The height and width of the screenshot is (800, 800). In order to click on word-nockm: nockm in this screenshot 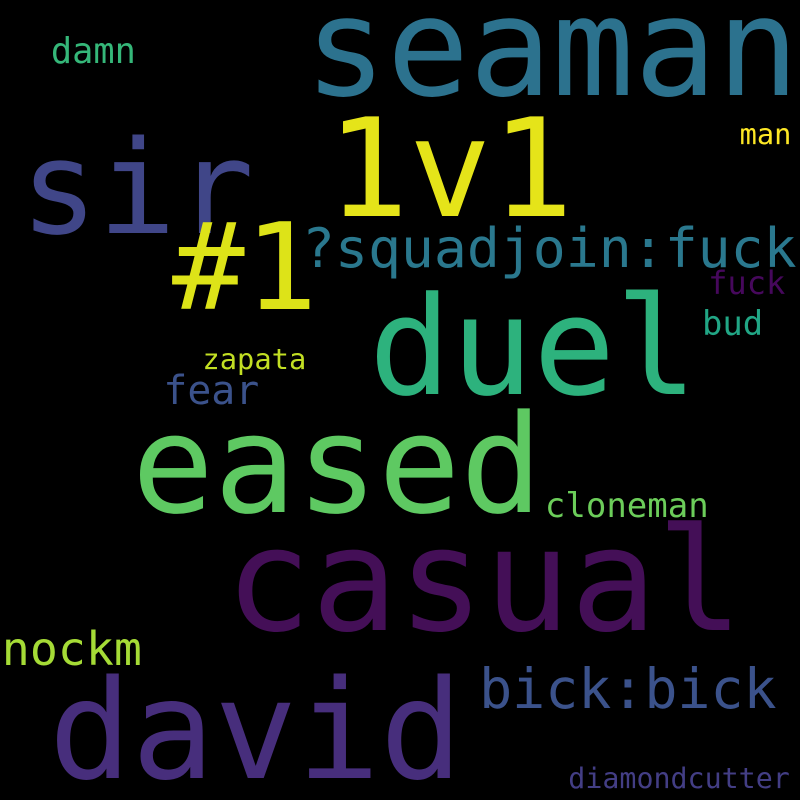, I will do `click(71, 649)`.